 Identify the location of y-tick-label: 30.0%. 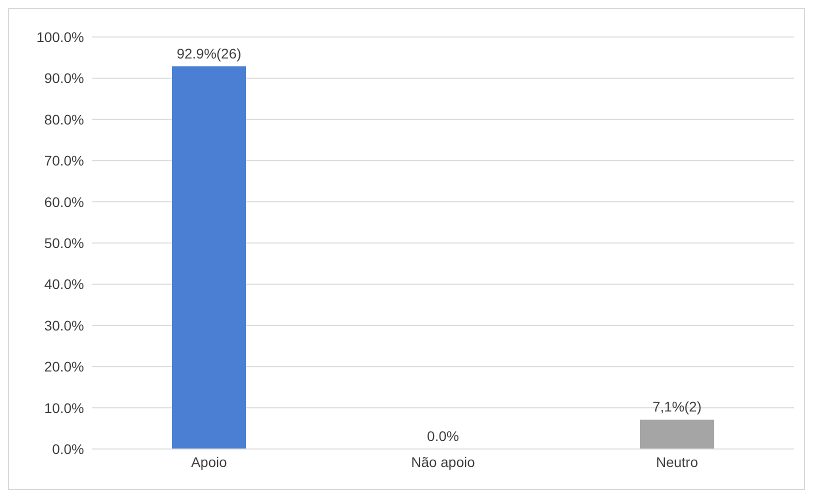
(64, 325).